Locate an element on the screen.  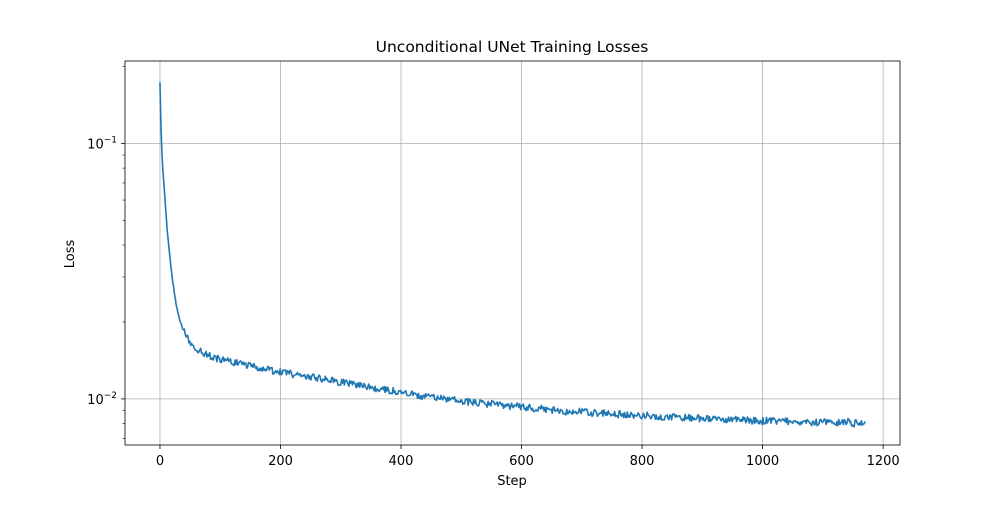
x-axis: 0 200 400 600 800 1000 1200 is located at coordinates (528, 457).